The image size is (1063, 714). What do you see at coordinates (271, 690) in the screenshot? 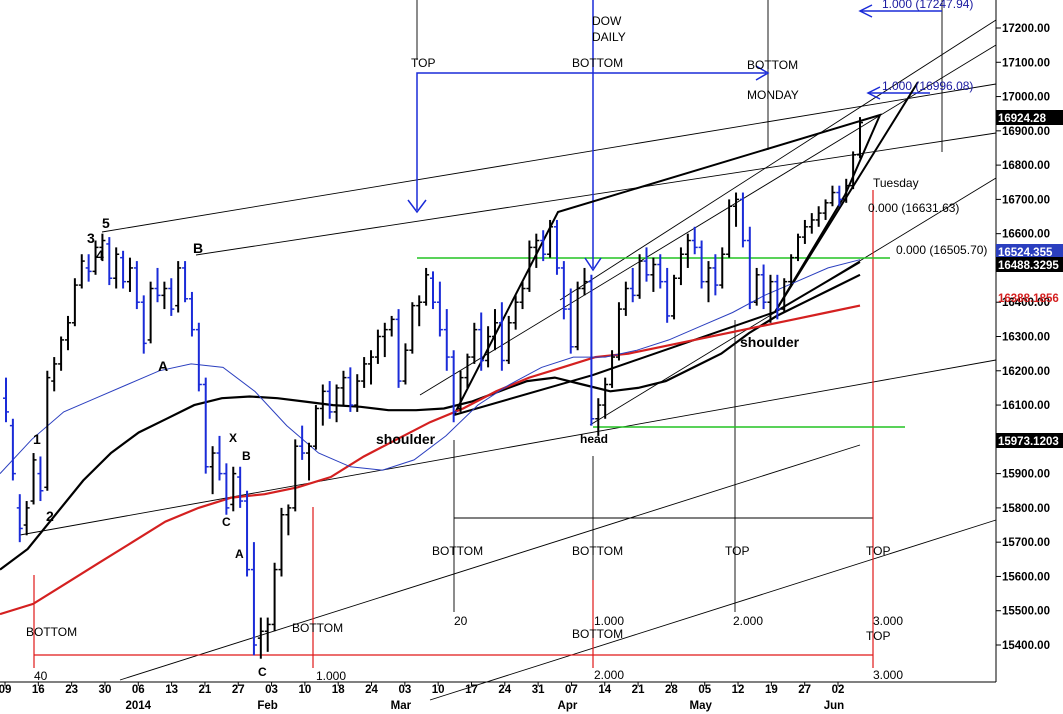
I see `x-tick-label: 03` at bounding box center [271, 690].